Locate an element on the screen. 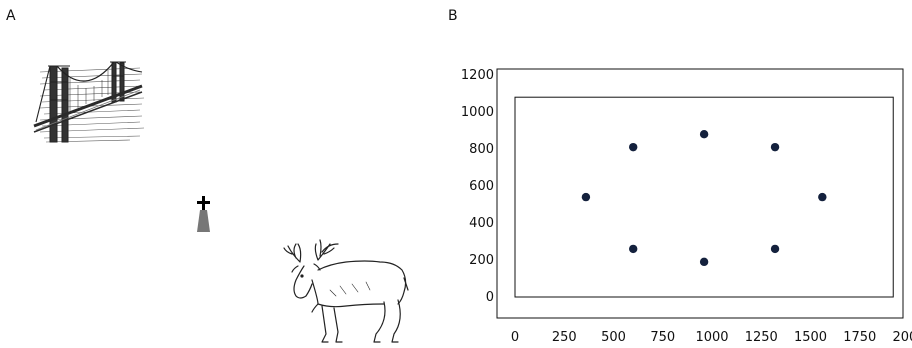  x-tick-label: 1750 is located at coordinates (859, 337).